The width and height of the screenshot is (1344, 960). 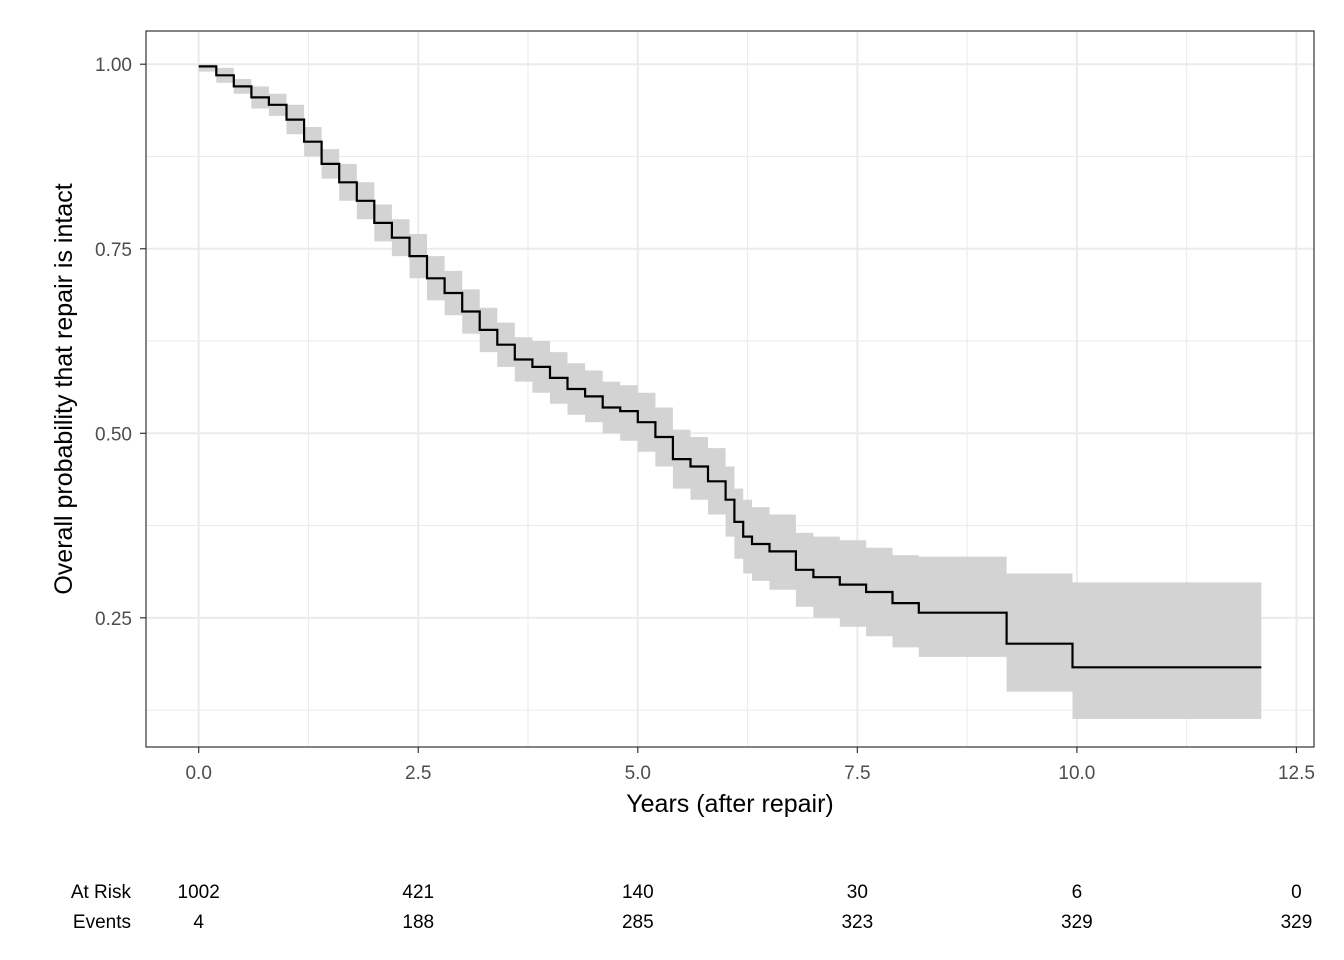 I want to click on x-axis-ticks: 0.0 2.5 5.0 7.5 10.0 12.5, so click(x=750, y=765).